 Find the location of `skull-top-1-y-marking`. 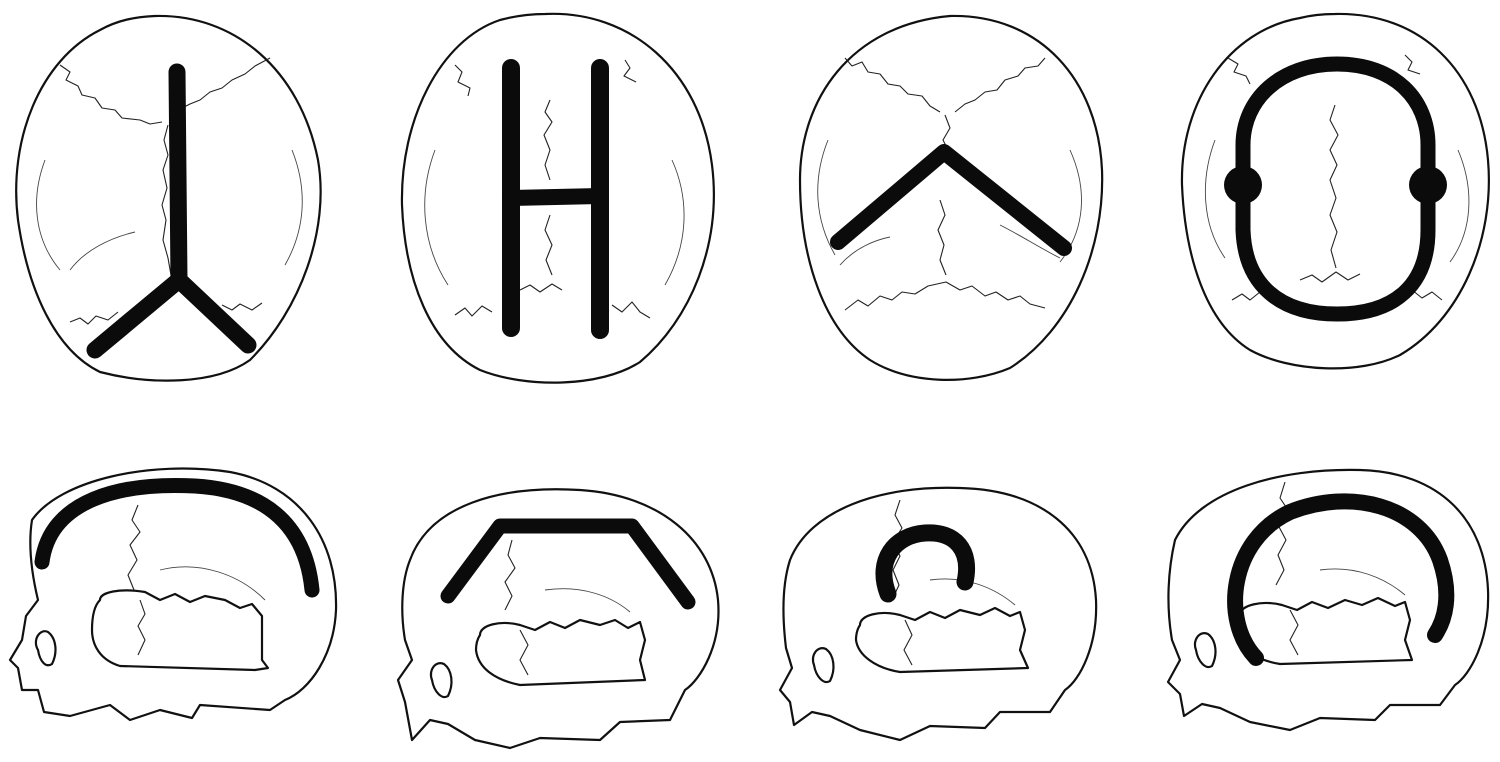

skull-top-1-y-marking is located at coordinates (171, 211).